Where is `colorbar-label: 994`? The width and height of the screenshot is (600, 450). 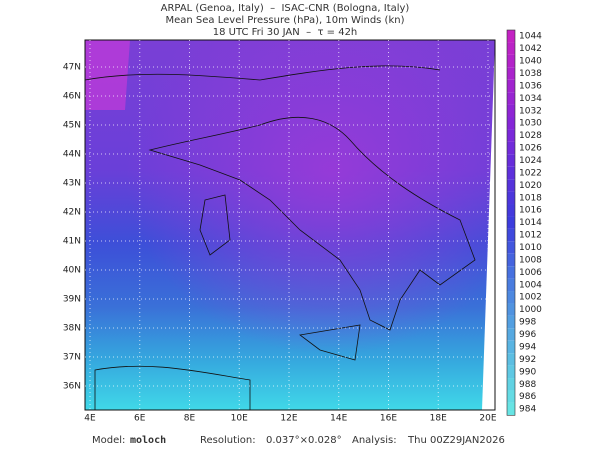 colorbar-label: 994 is located at coordinates (527, 347).